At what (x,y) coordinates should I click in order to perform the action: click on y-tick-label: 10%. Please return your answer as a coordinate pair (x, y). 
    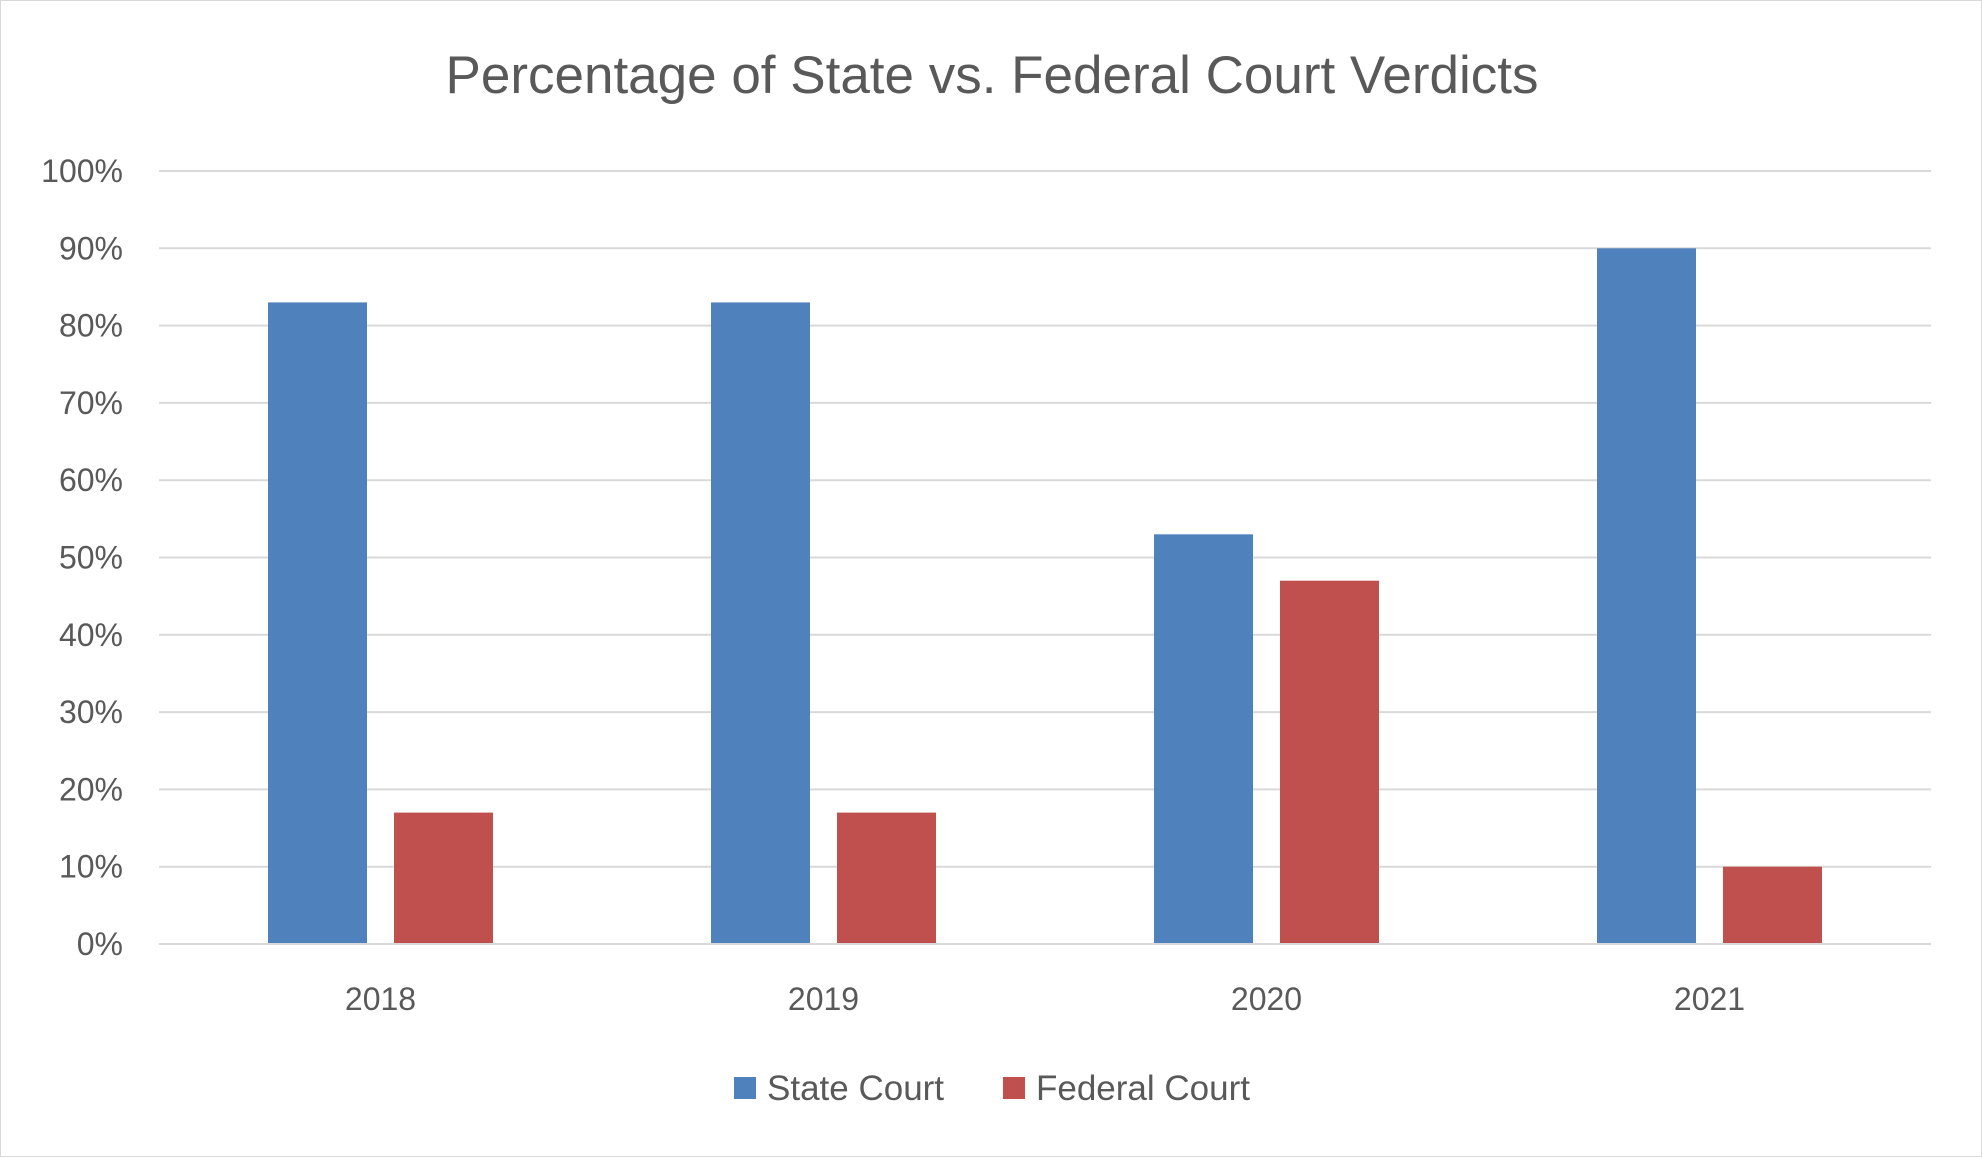
    Looking at the image, I should click on (91, 867).